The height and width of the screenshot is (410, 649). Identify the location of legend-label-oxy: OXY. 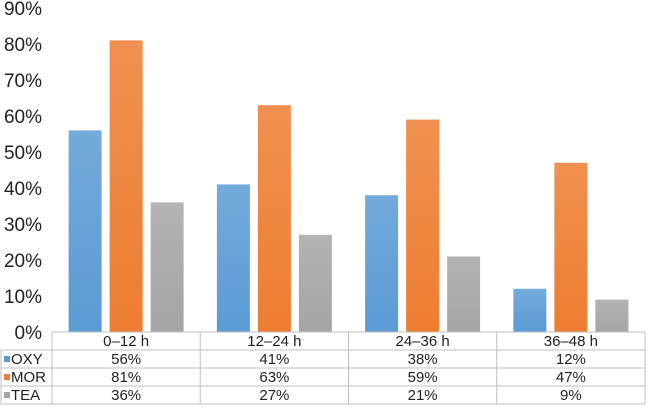
(27, 359).